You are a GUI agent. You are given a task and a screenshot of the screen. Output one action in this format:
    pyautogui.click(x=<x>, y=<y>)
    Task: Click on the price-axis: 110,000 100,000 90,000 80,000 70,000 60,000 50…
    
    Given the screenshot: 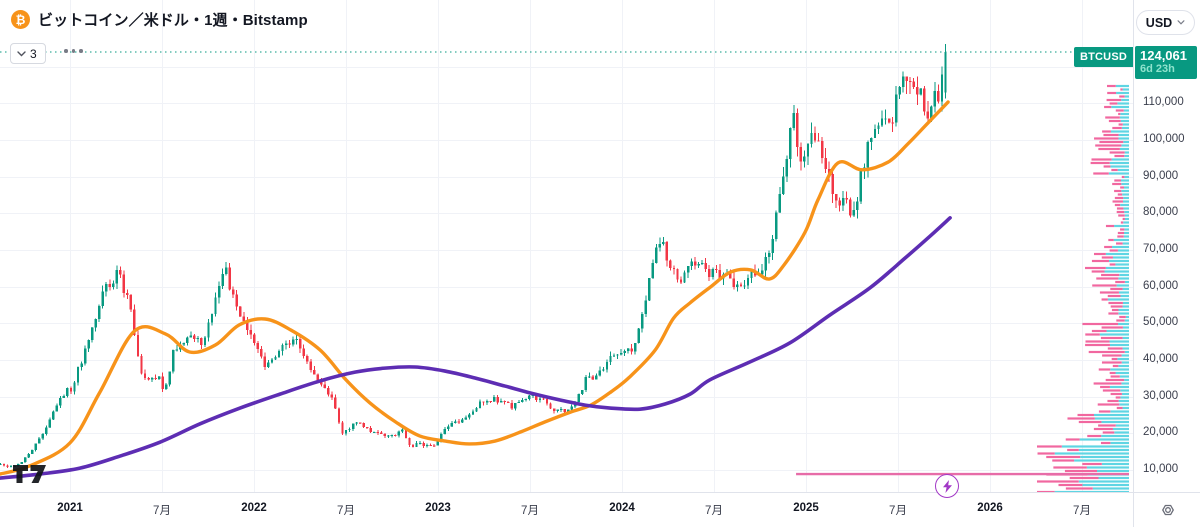 What is the action you would take?
    pyautogui.click(x=1166, y=246)
    